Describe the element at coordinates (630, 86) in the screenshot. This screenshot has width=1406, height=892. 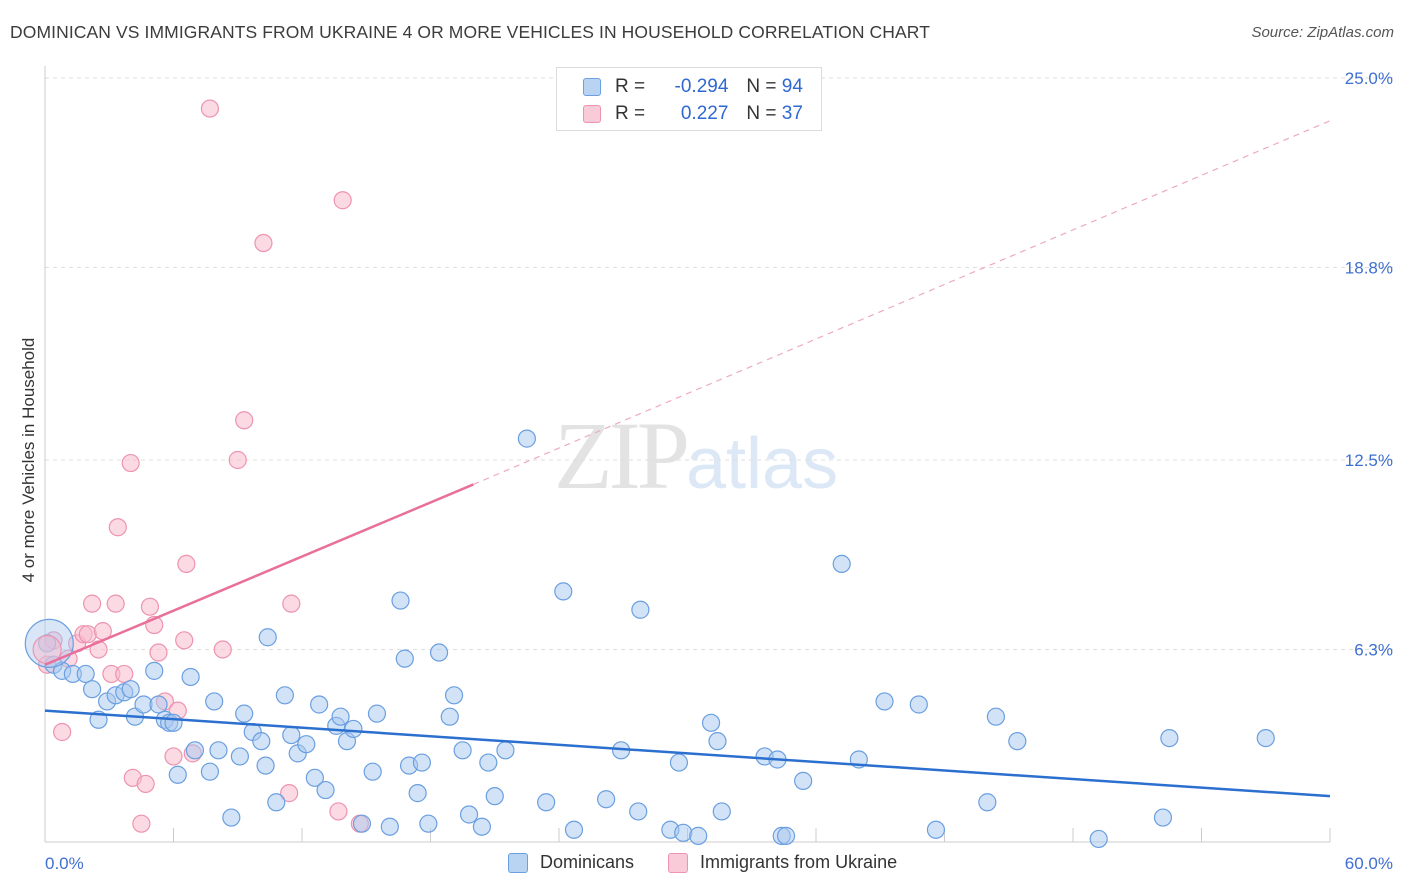
I see `legend-r-label: R =` at that location.